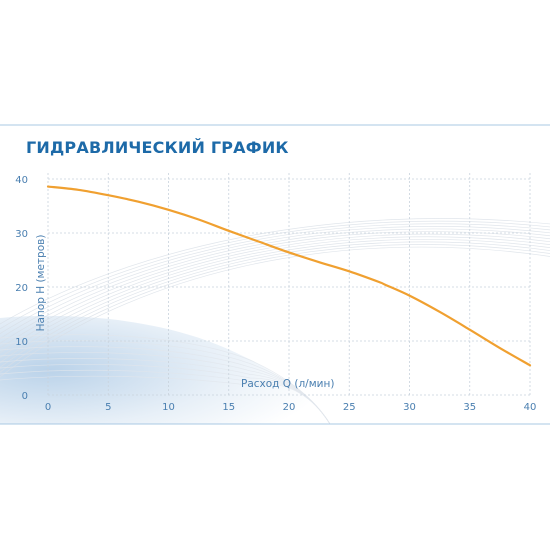  I want to click on chart-title: ГИДРАВЛИЧЕСКИЙ ГРАФИК, so click(157, 147).